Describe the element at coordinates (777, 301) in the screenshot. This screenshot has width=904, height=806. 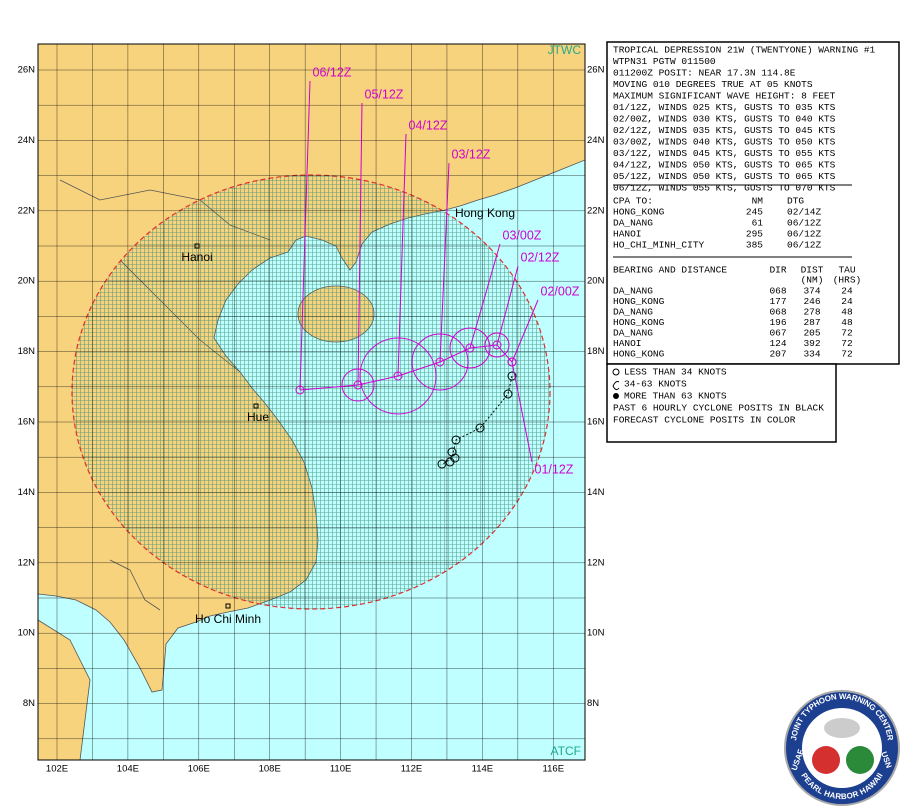
I see `bearing-cell: 177` at that location.